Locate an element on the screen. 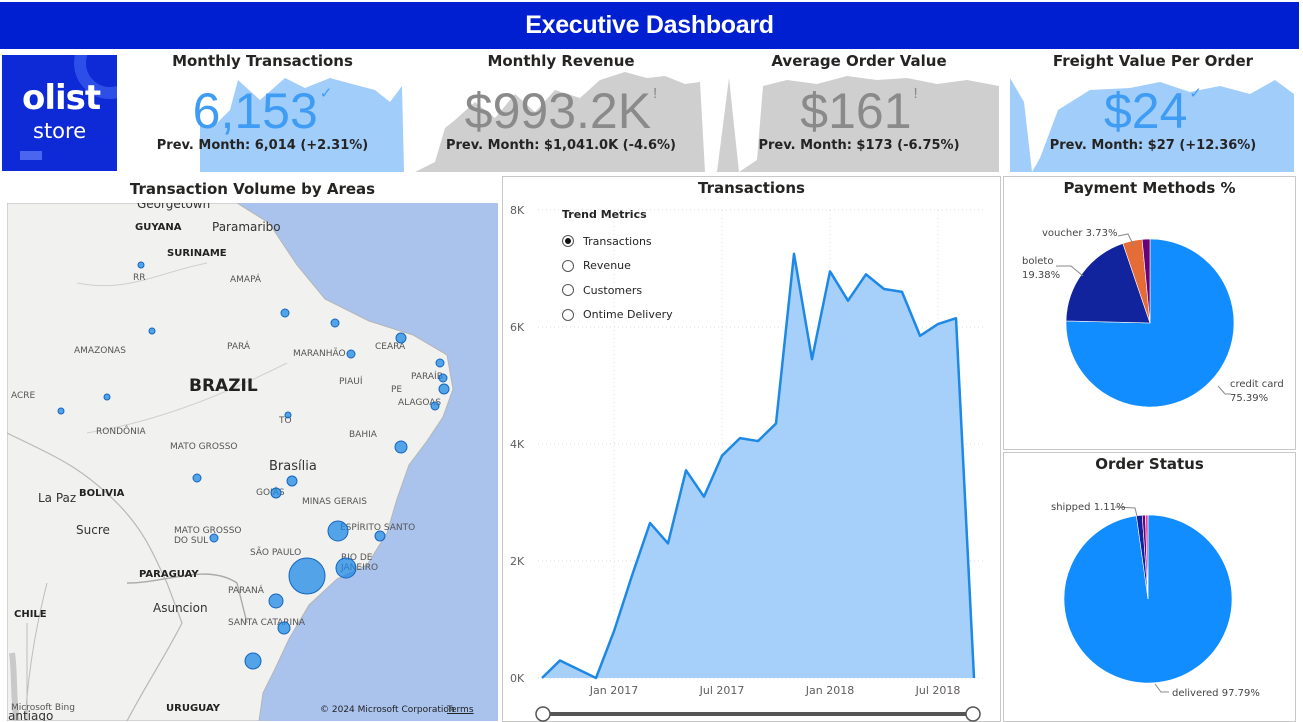  legend-title: Trend Metrics is located at coordinates (604, 214).